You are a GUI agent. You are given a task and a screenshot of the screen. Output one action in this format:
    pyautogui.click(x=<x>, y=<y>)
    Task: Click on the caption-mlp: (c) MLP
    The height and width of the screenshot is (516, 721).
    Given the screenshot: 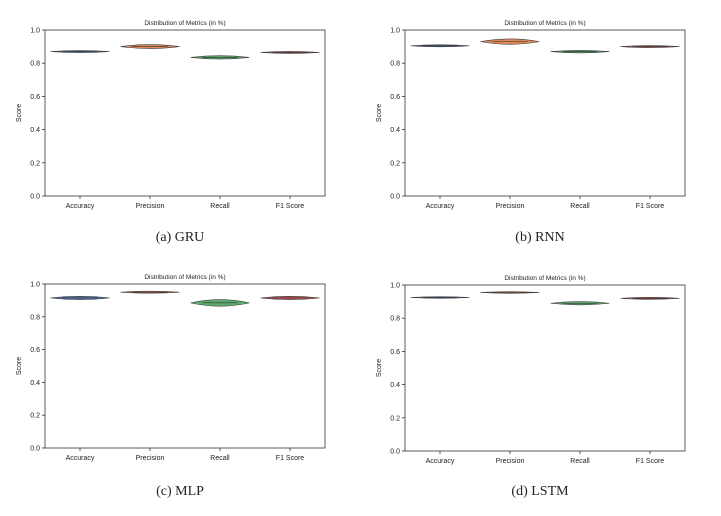 What is the action you would take?
    pyautogui.click(x=180, y=491)
    